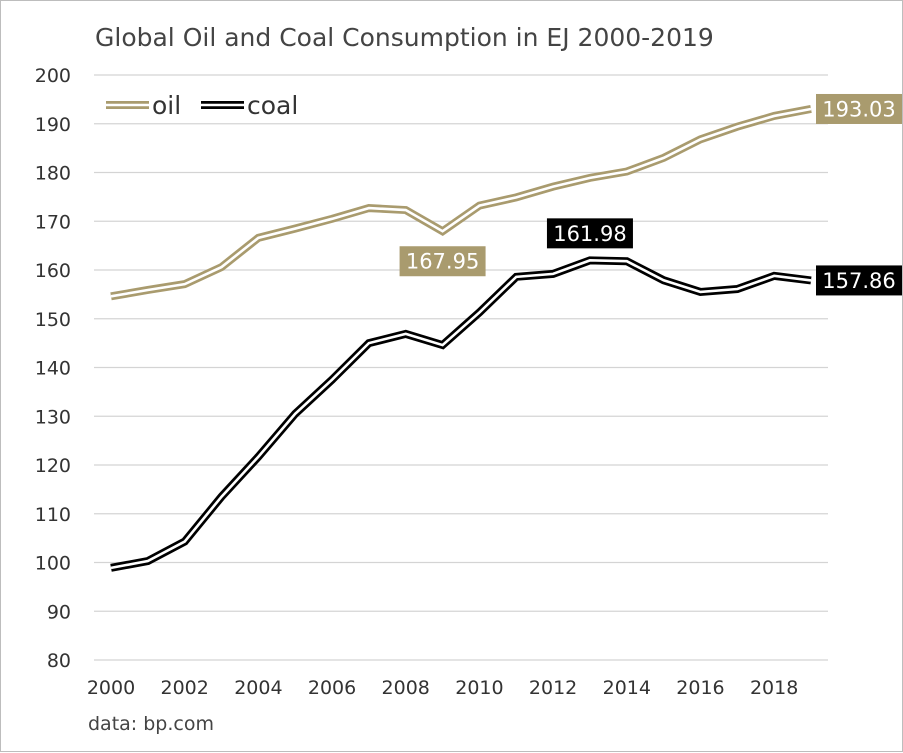 The width and height of the screenshot is (903, 753). Describe the element at coordinates (53, 222) in the screenshot. I see `y-tick-label-170: 170` at that location.